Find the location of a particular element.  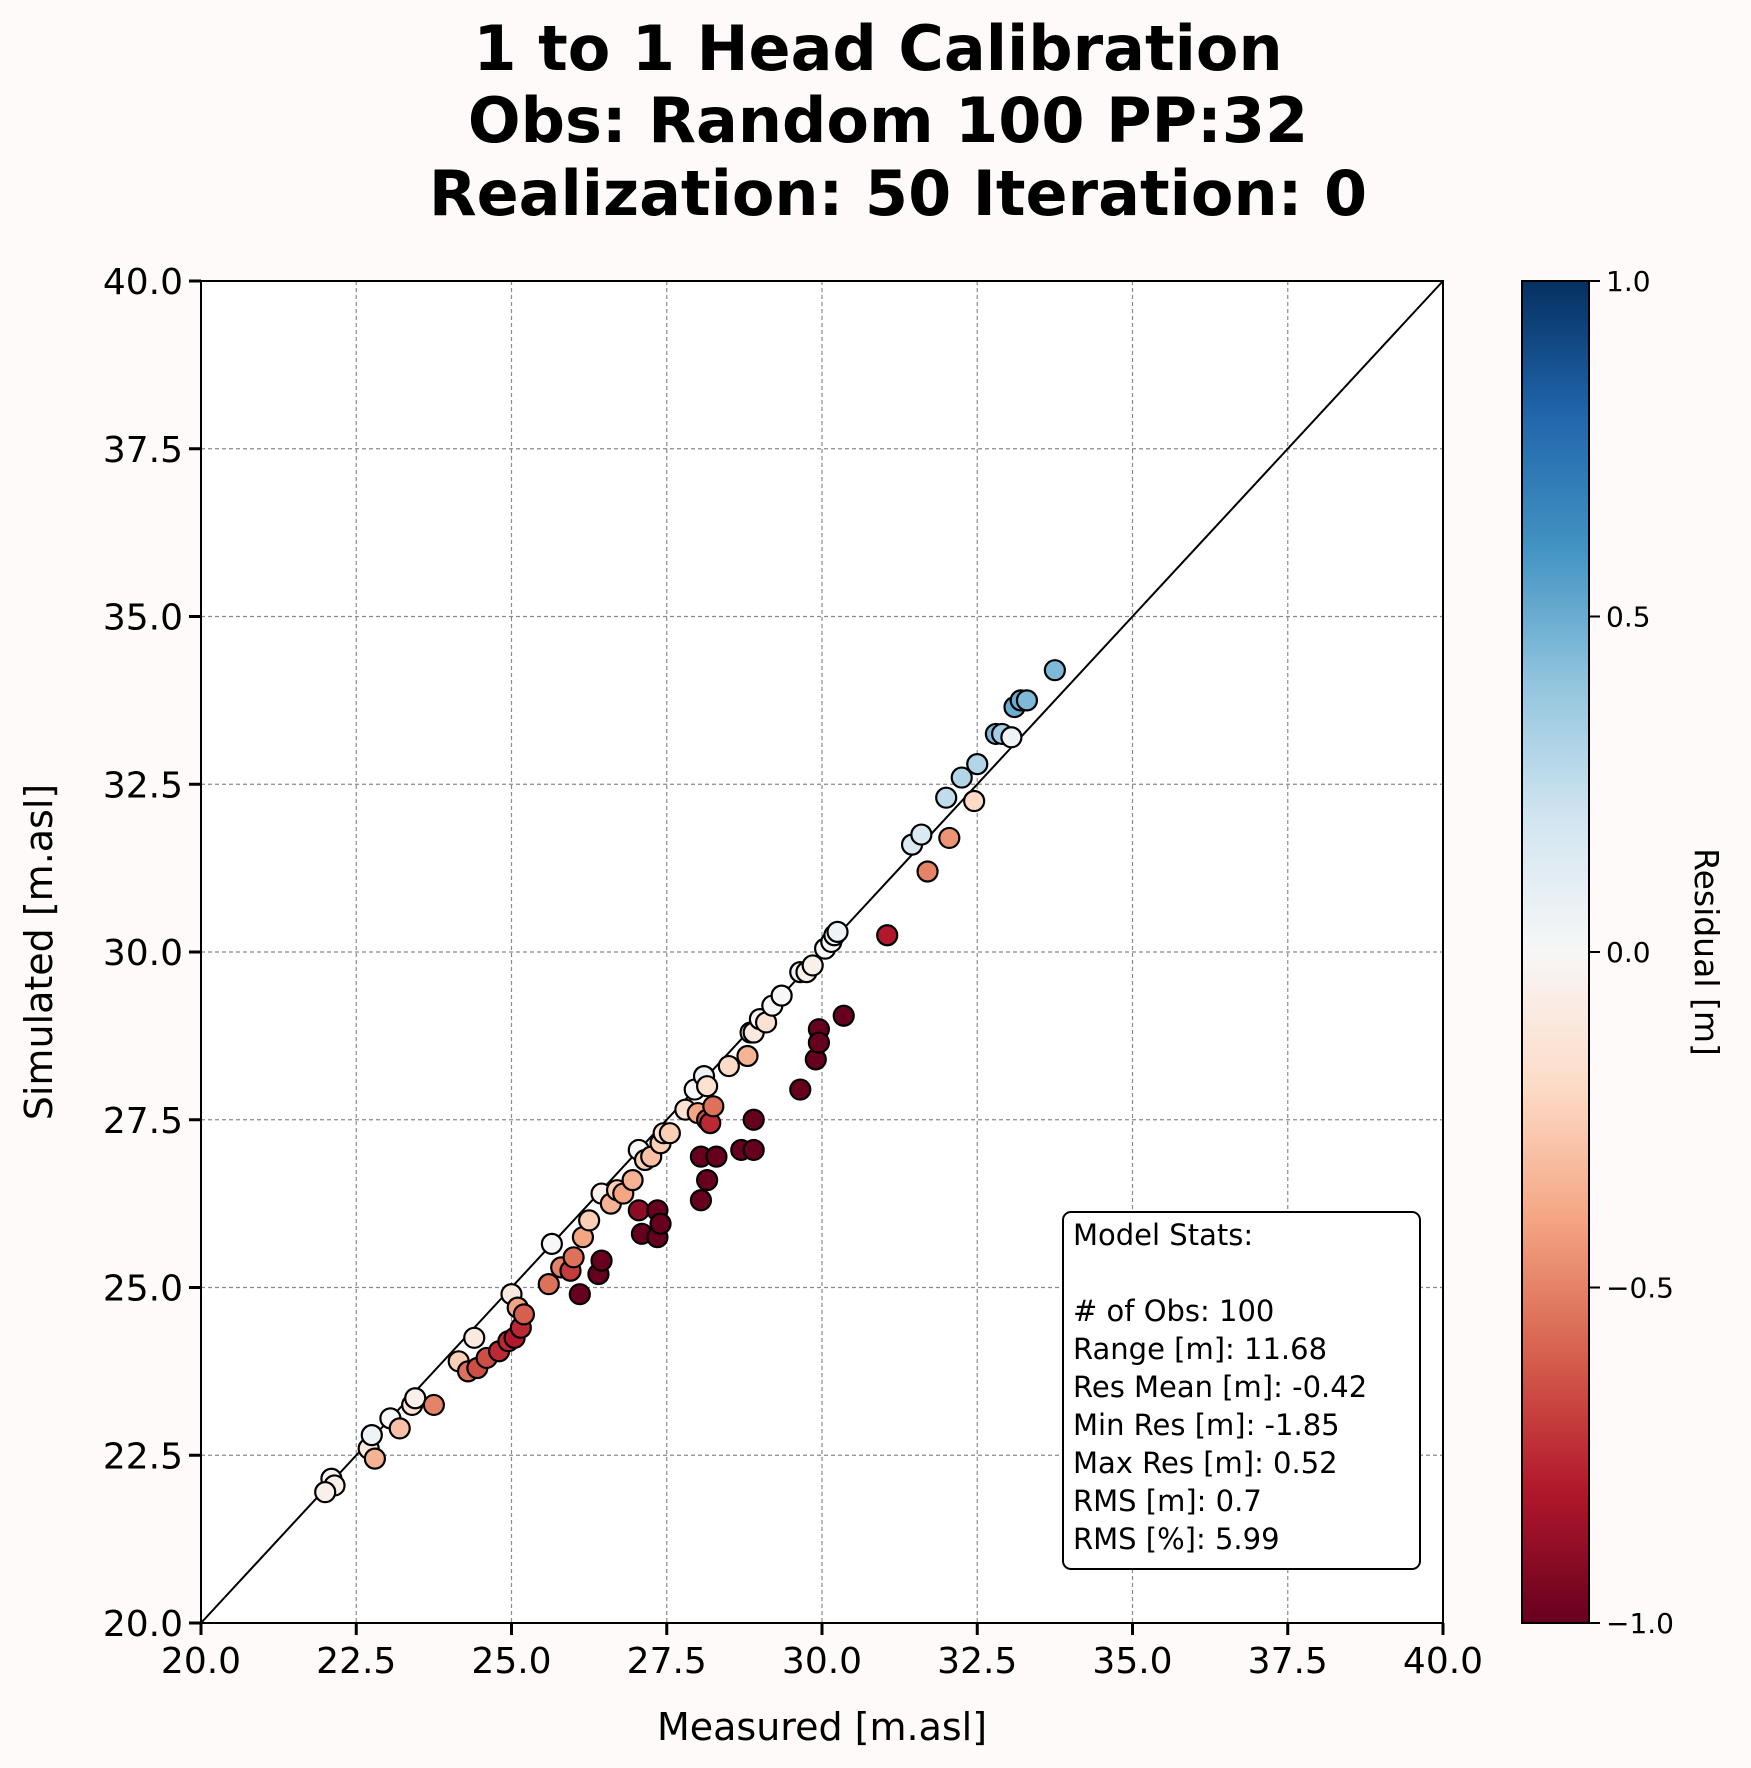

x-tick-label: 30.0 is located at coordinates (822, 1661).